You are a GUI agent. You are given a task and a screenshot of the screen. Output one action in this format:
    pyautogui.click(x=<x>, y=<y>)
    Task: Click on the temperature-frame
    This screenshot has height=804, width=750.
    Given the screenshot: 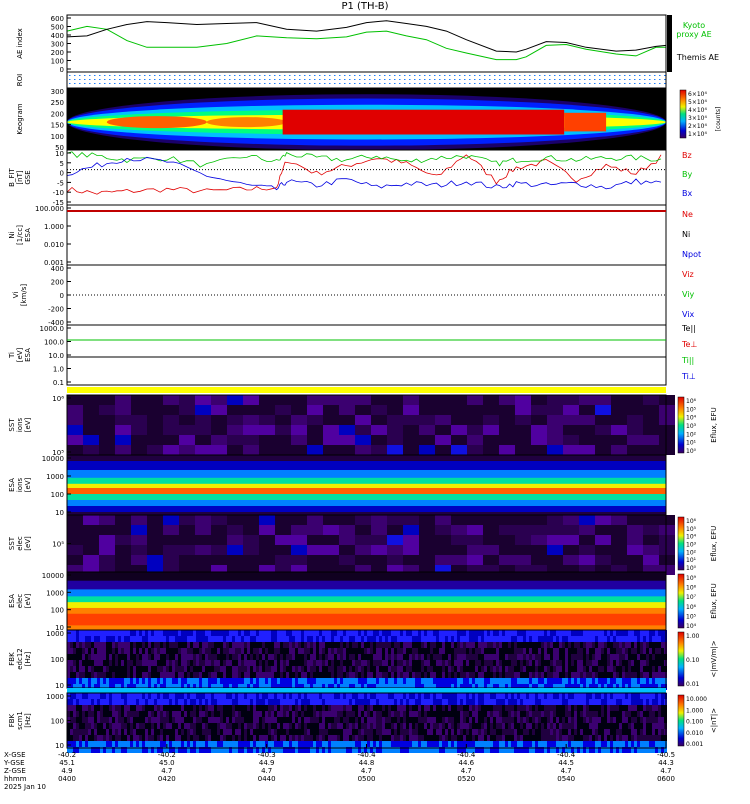 What is the action you would take?
    pyautogui.click(x=366, y=355)
    